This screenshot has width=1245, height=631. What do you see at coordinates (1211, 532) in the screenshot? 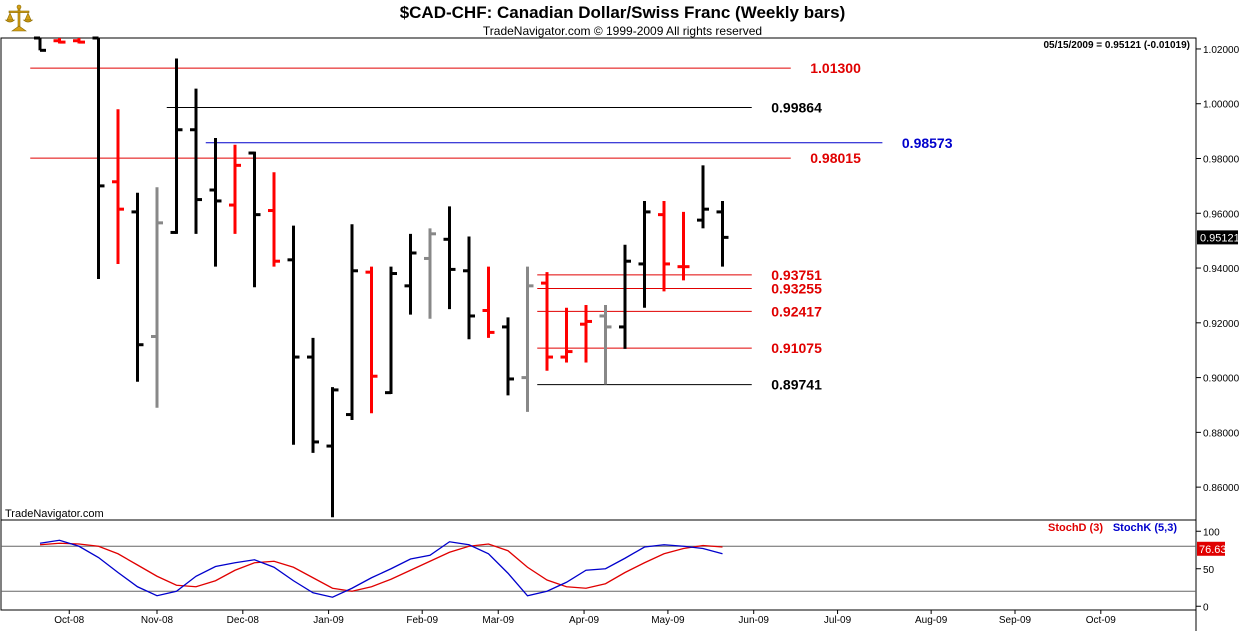
I see `oscillator-axis-label: 100` at bounding box center [1211, 532].